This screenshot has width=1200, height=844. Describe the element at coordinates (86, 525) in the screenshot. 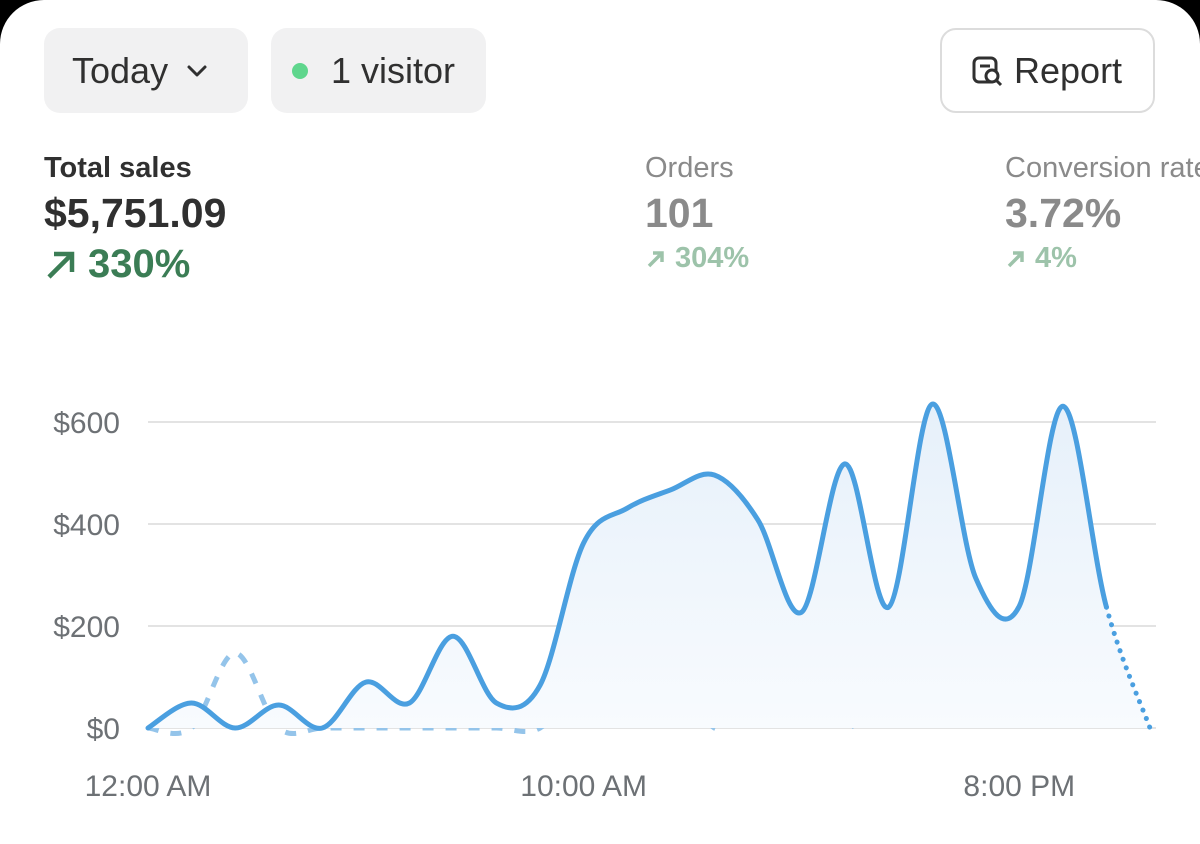

I see `y-tick-label: $400` at that location.